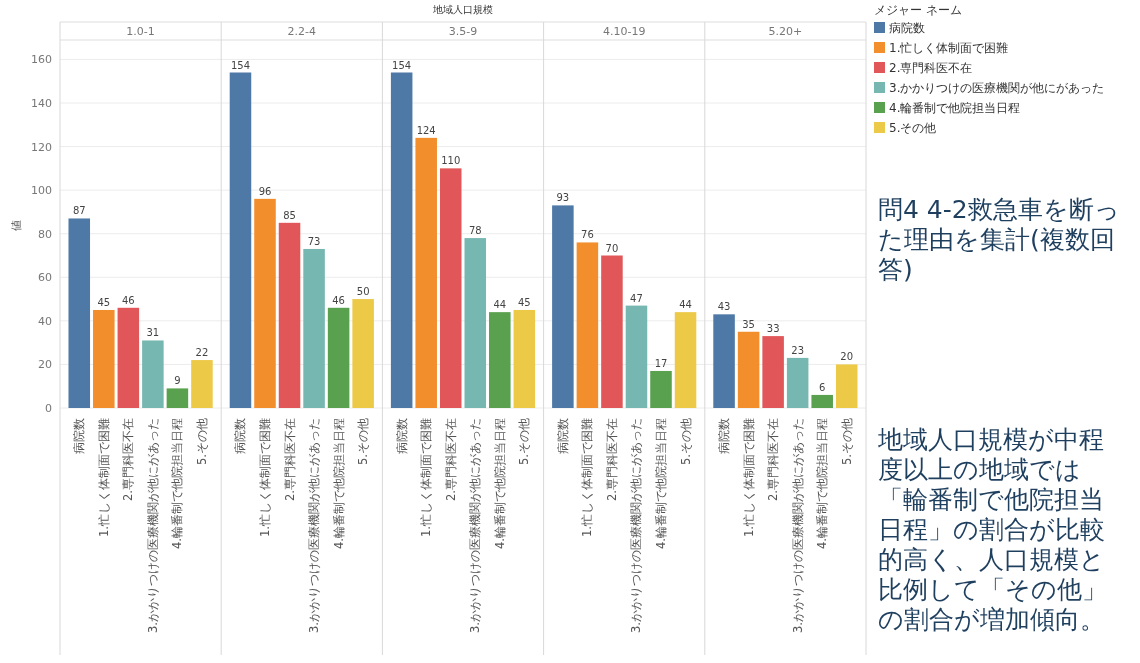 The width and height of the screenshot is (1140, 663). Describe the element at coordinates (847, 357) in the screenshot. I see `data-label: 20` at that location.